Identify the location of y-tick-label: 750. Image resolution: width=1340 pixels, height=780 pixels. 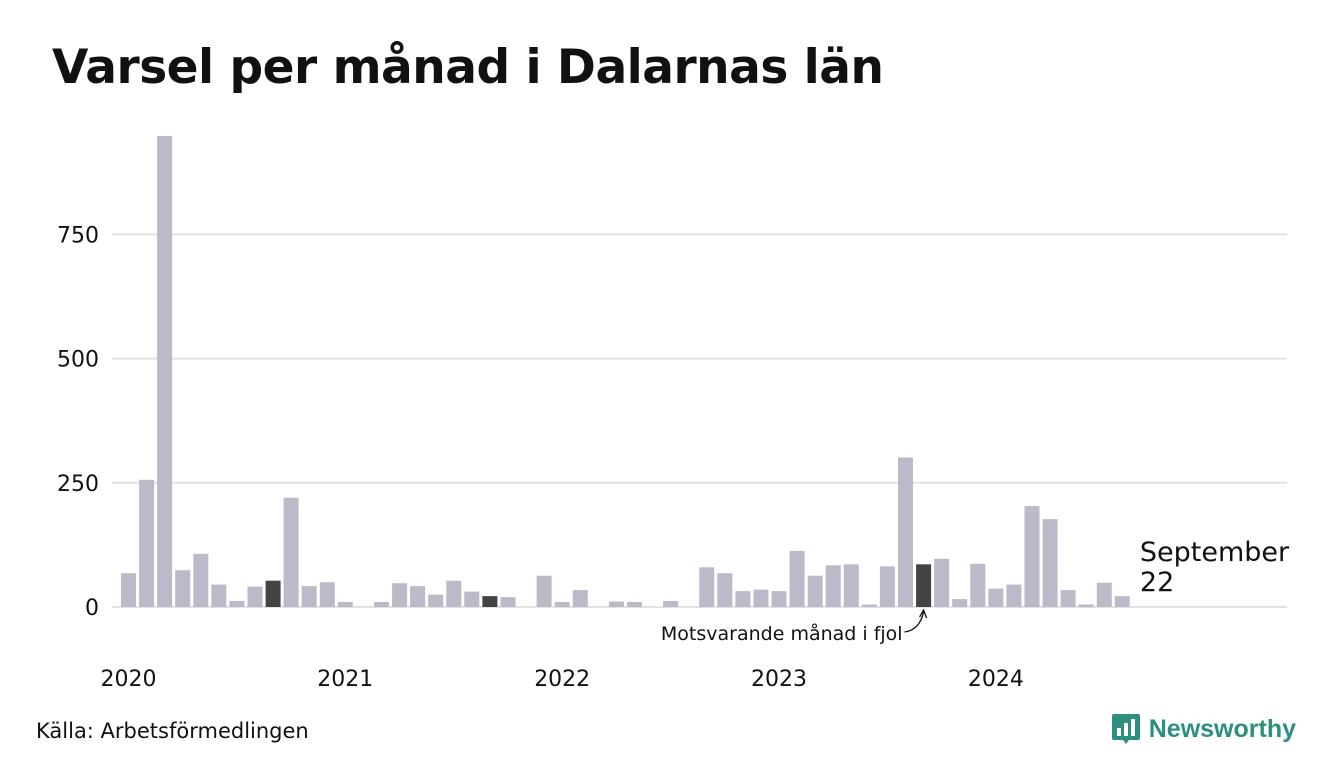
(78, 235).